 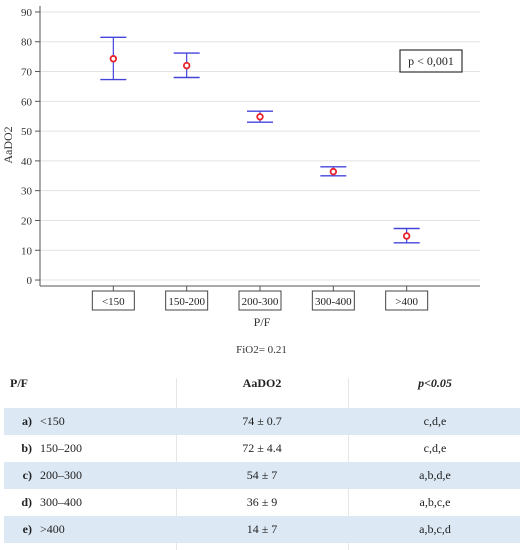 I want to click on row-label: c), so click(x=27, y=475).